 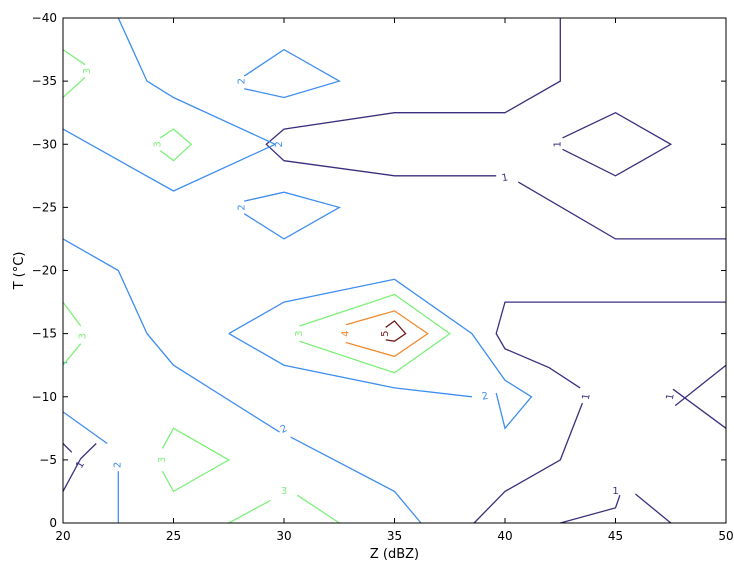 I want to click on y-tick-label: −30, so click(x=44, y=144).